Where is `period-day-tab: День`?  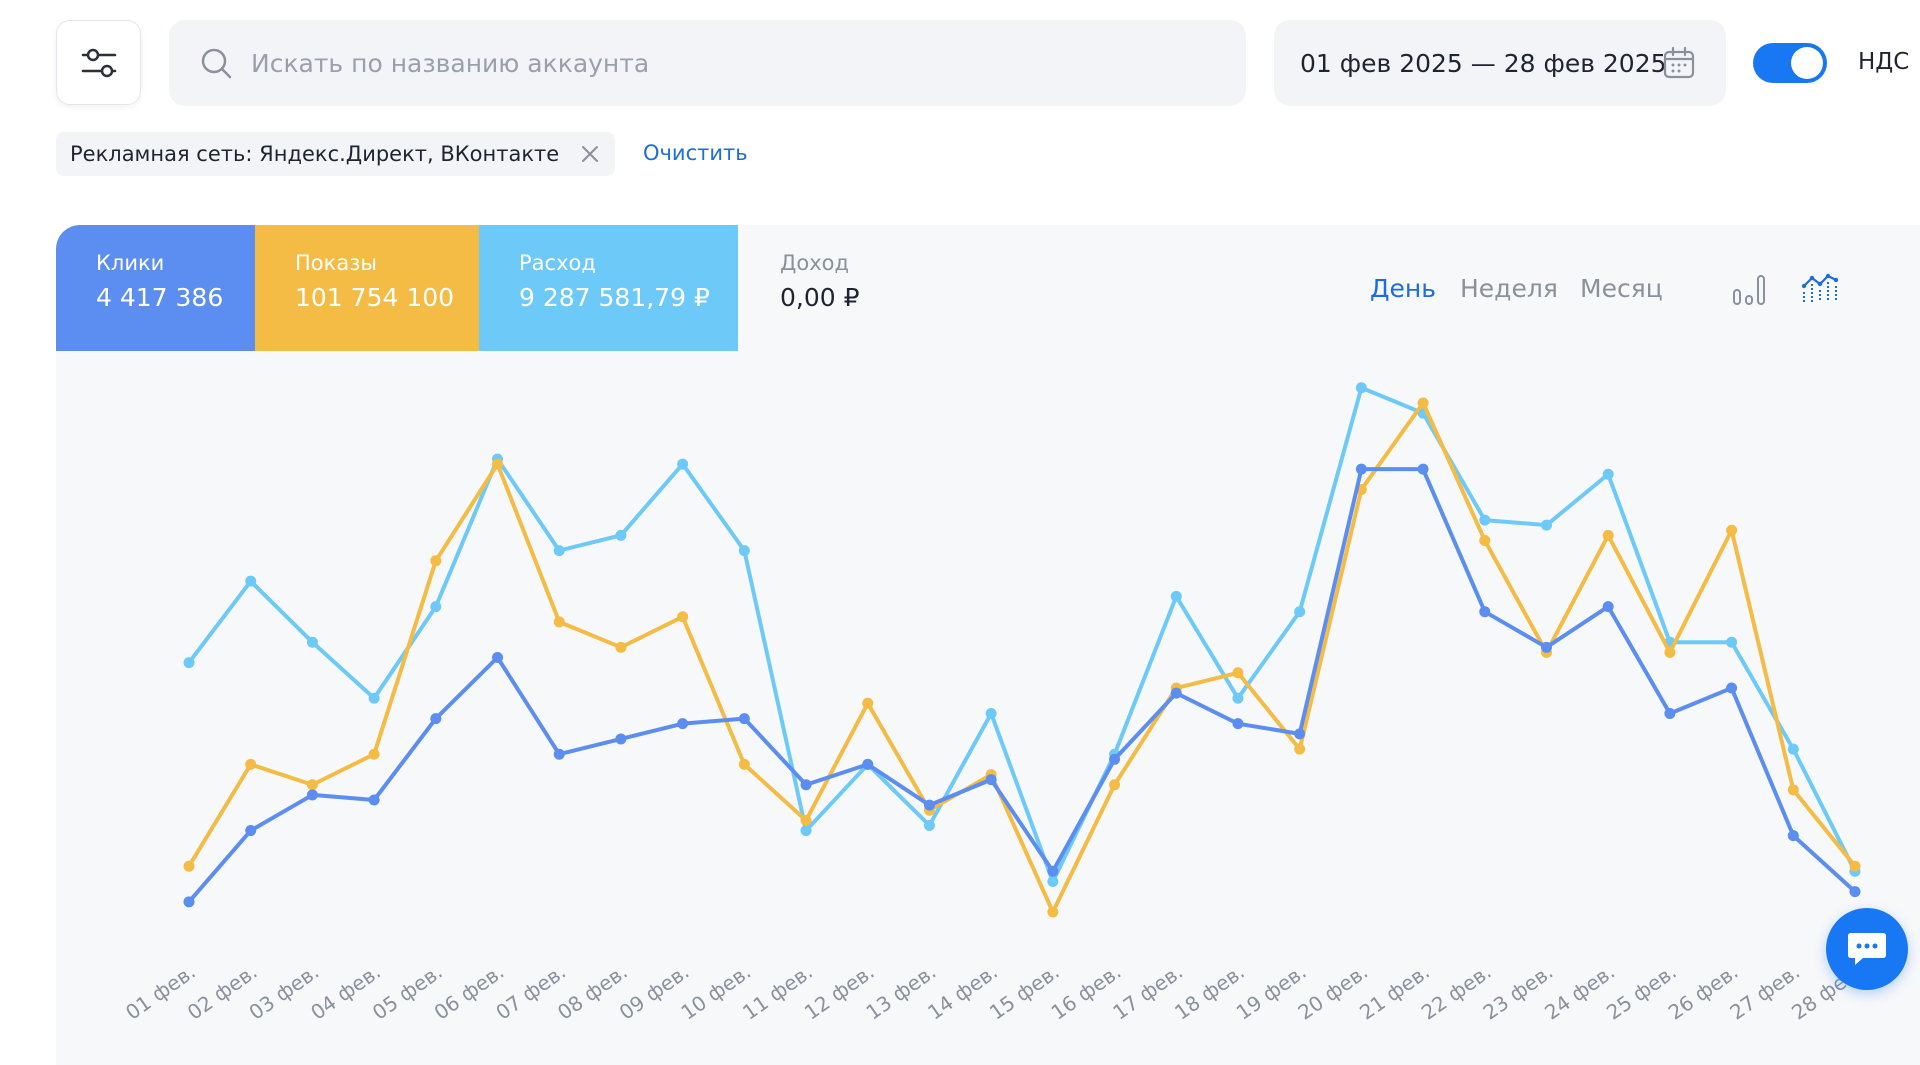
period-day-tab: День is located at coordinates (1403, 288).